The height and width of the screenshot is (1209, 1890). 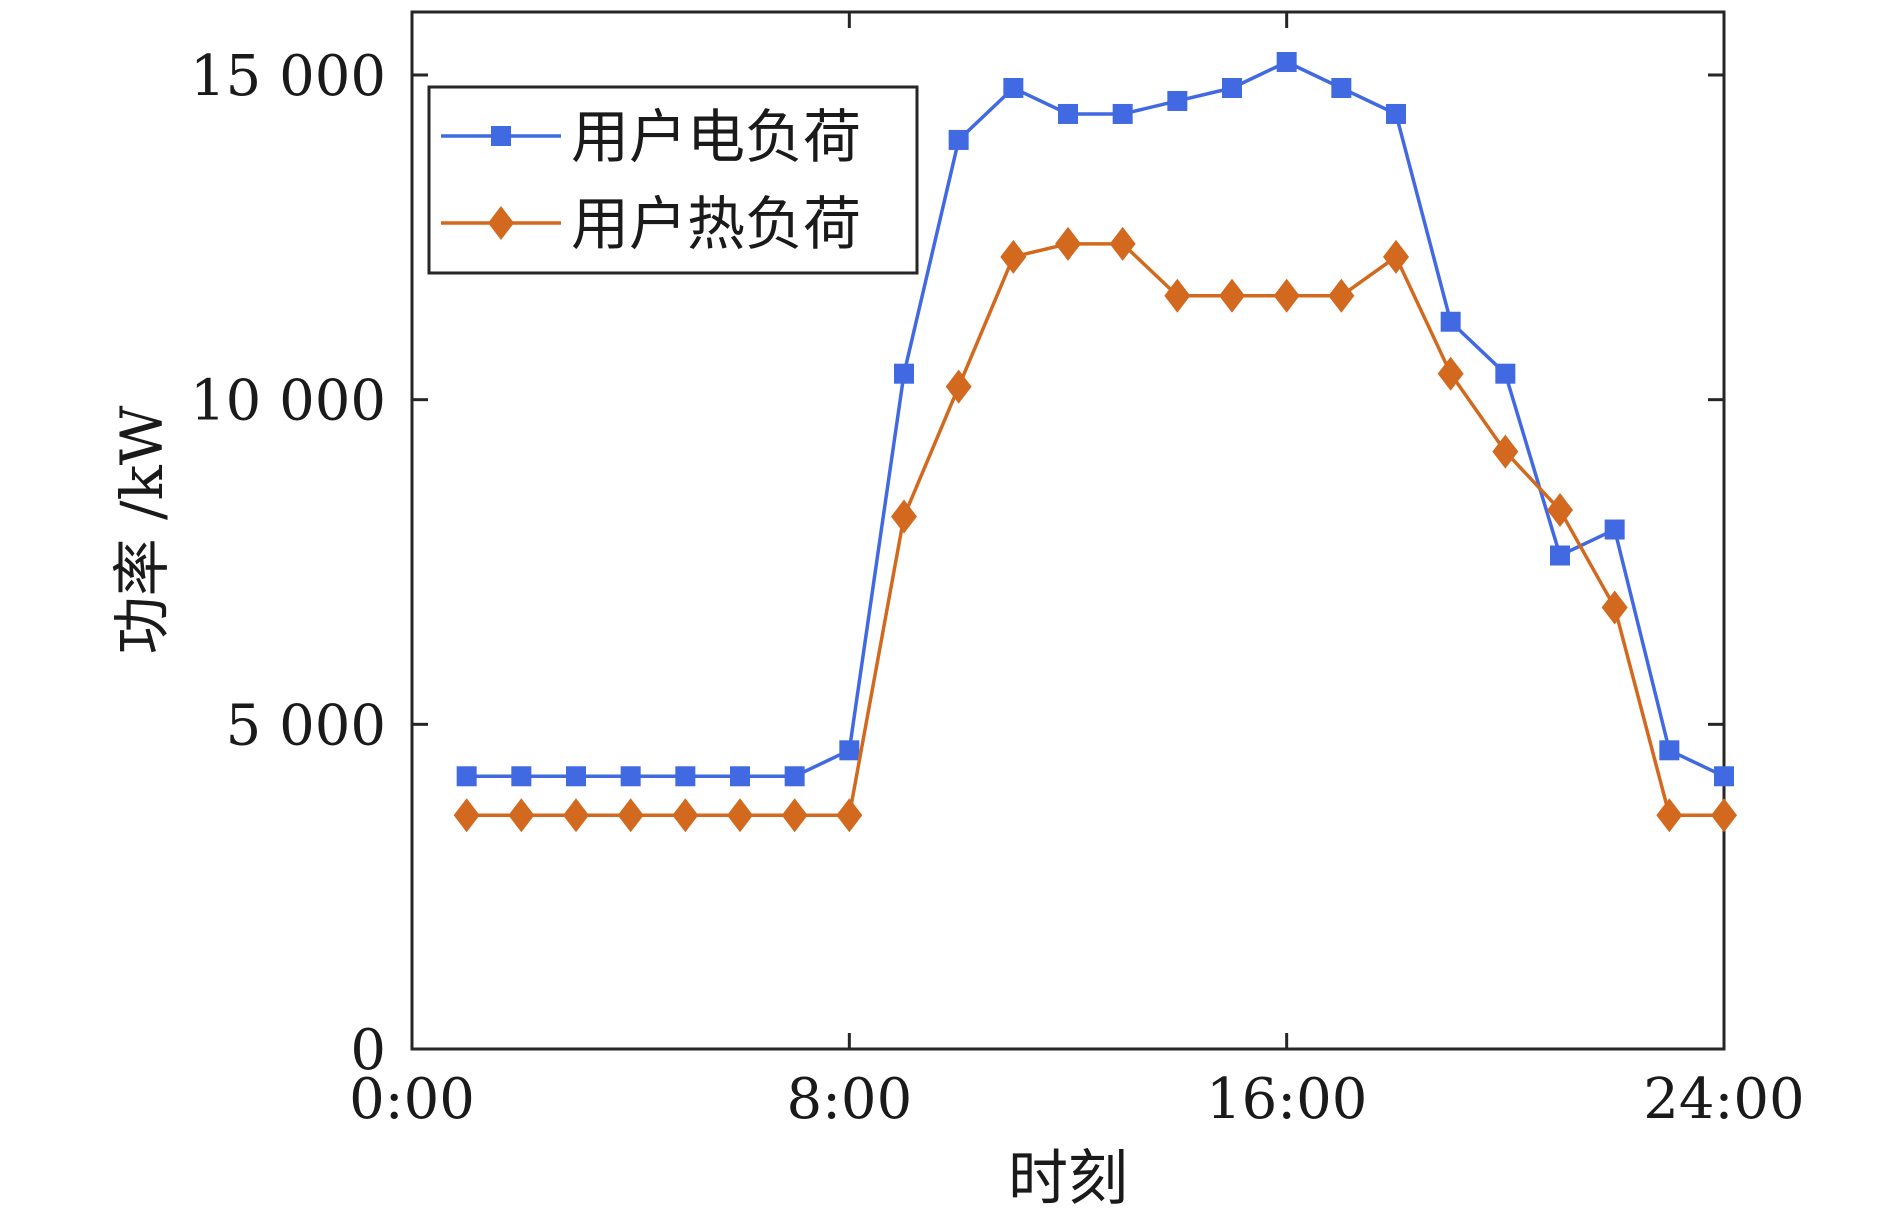 I want to click on x-tick-label: 16:00, so click(x=1286, y=1099).